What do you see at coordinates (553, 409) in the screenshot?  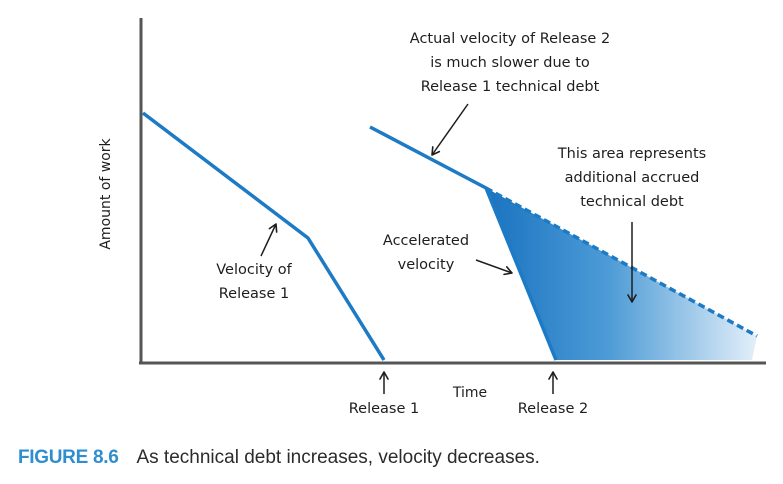 I see `release2-label: Release 2` at bounding box center [553, 409].